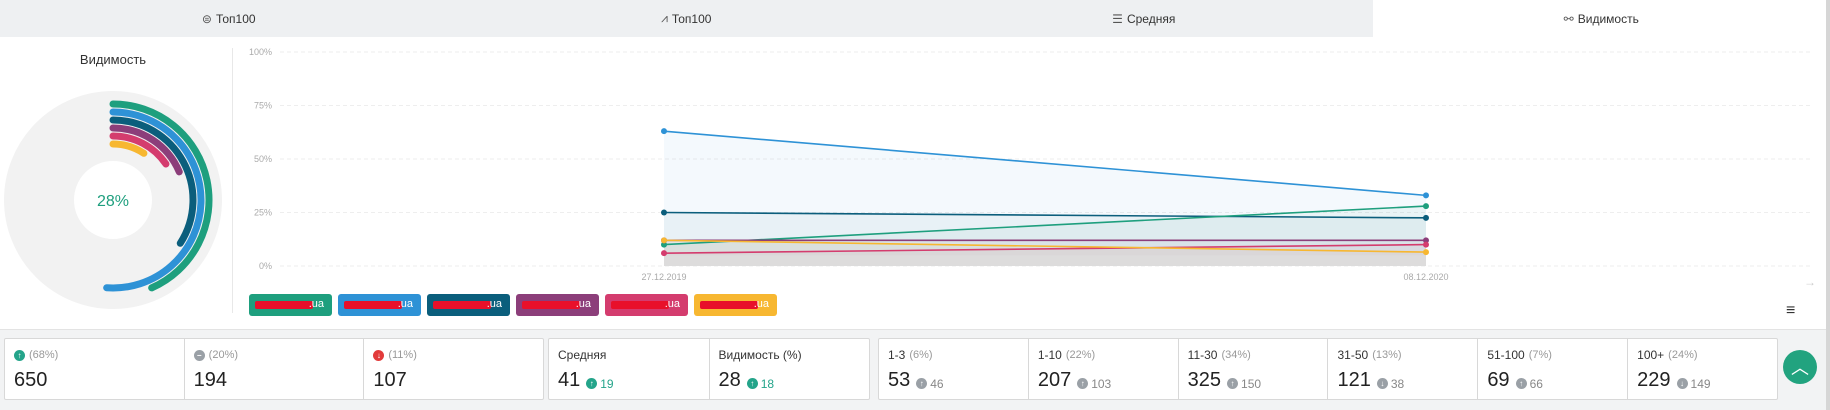 Image resolution: width=1830 pixels, height=410 pixels. What do you see at coordinates (1202, 355) in the screenshot?
I see `stat-label: 11-30` at bounding box center [1202, 355].